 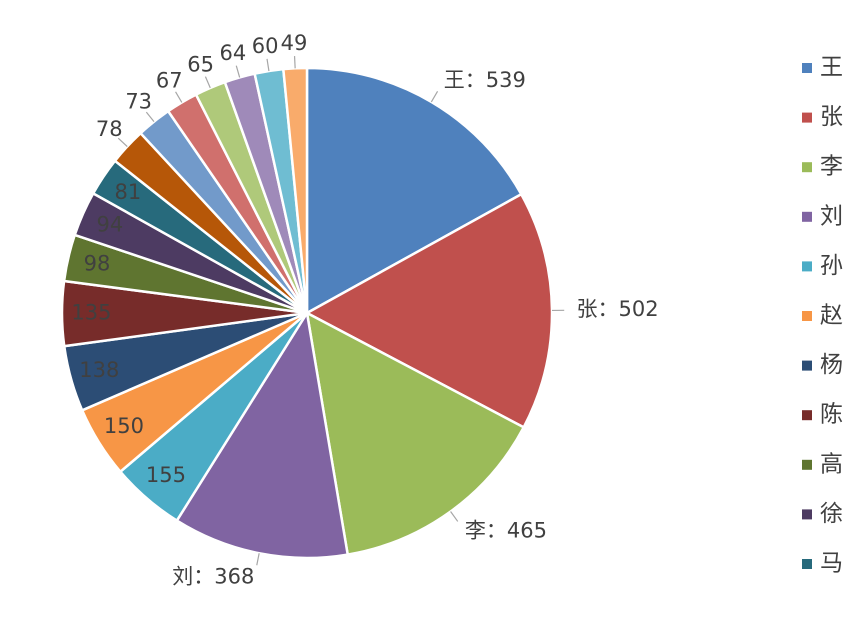 I want to click on data-label: 张：502, so click(x=617, y=309).